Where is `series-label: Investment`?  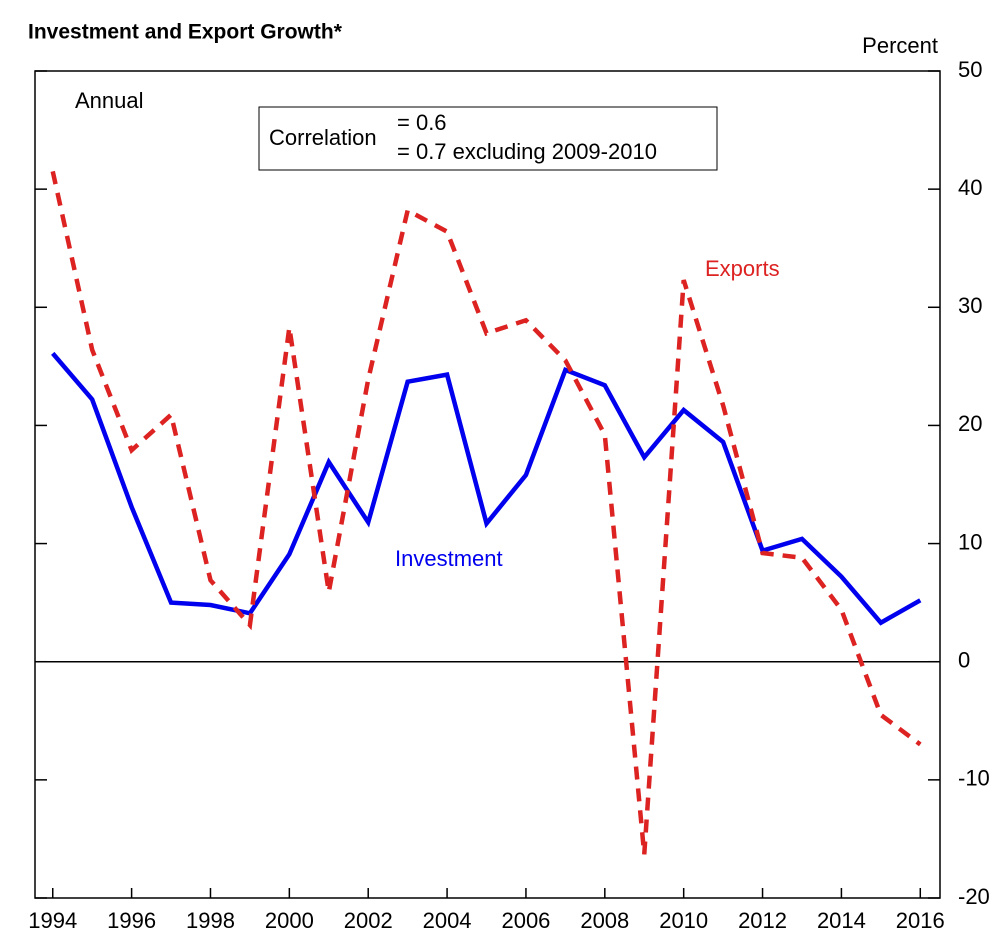
series-label: Investment is located at coordinates (449, 558).